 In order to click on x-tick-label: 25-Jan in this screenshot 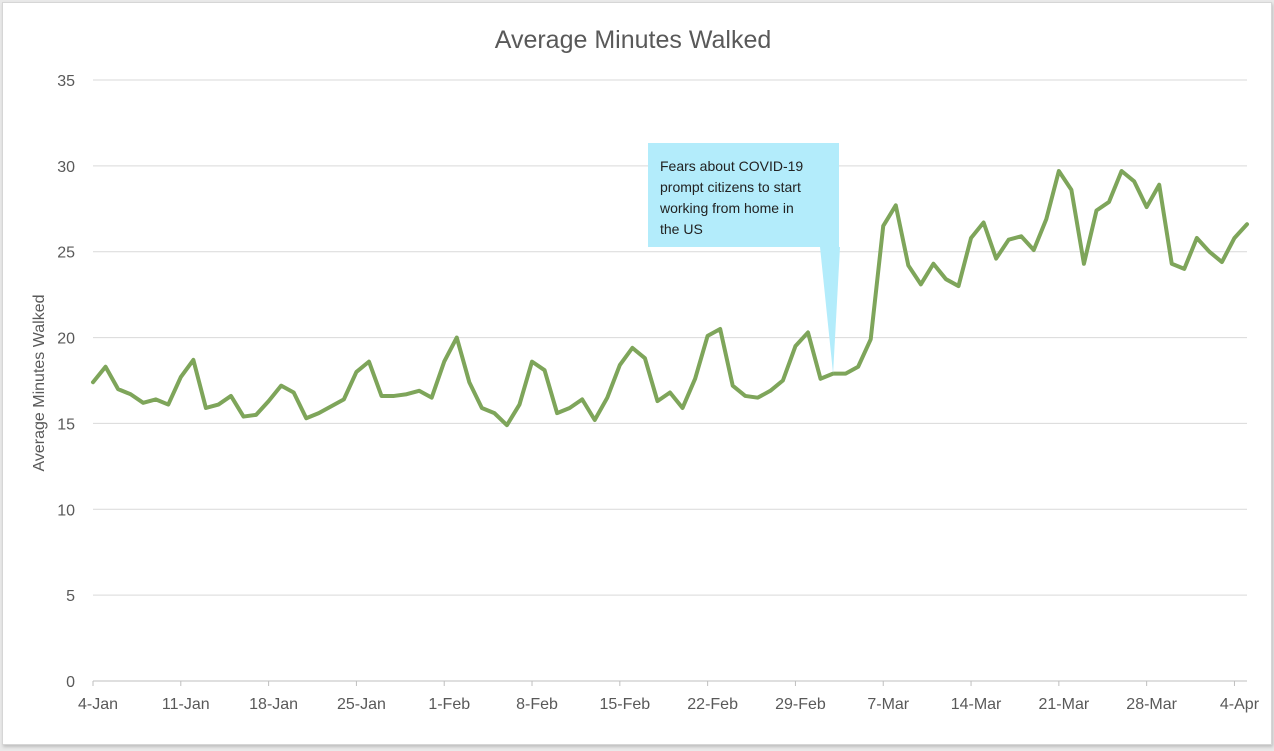, I will do `click(361, 704)`.